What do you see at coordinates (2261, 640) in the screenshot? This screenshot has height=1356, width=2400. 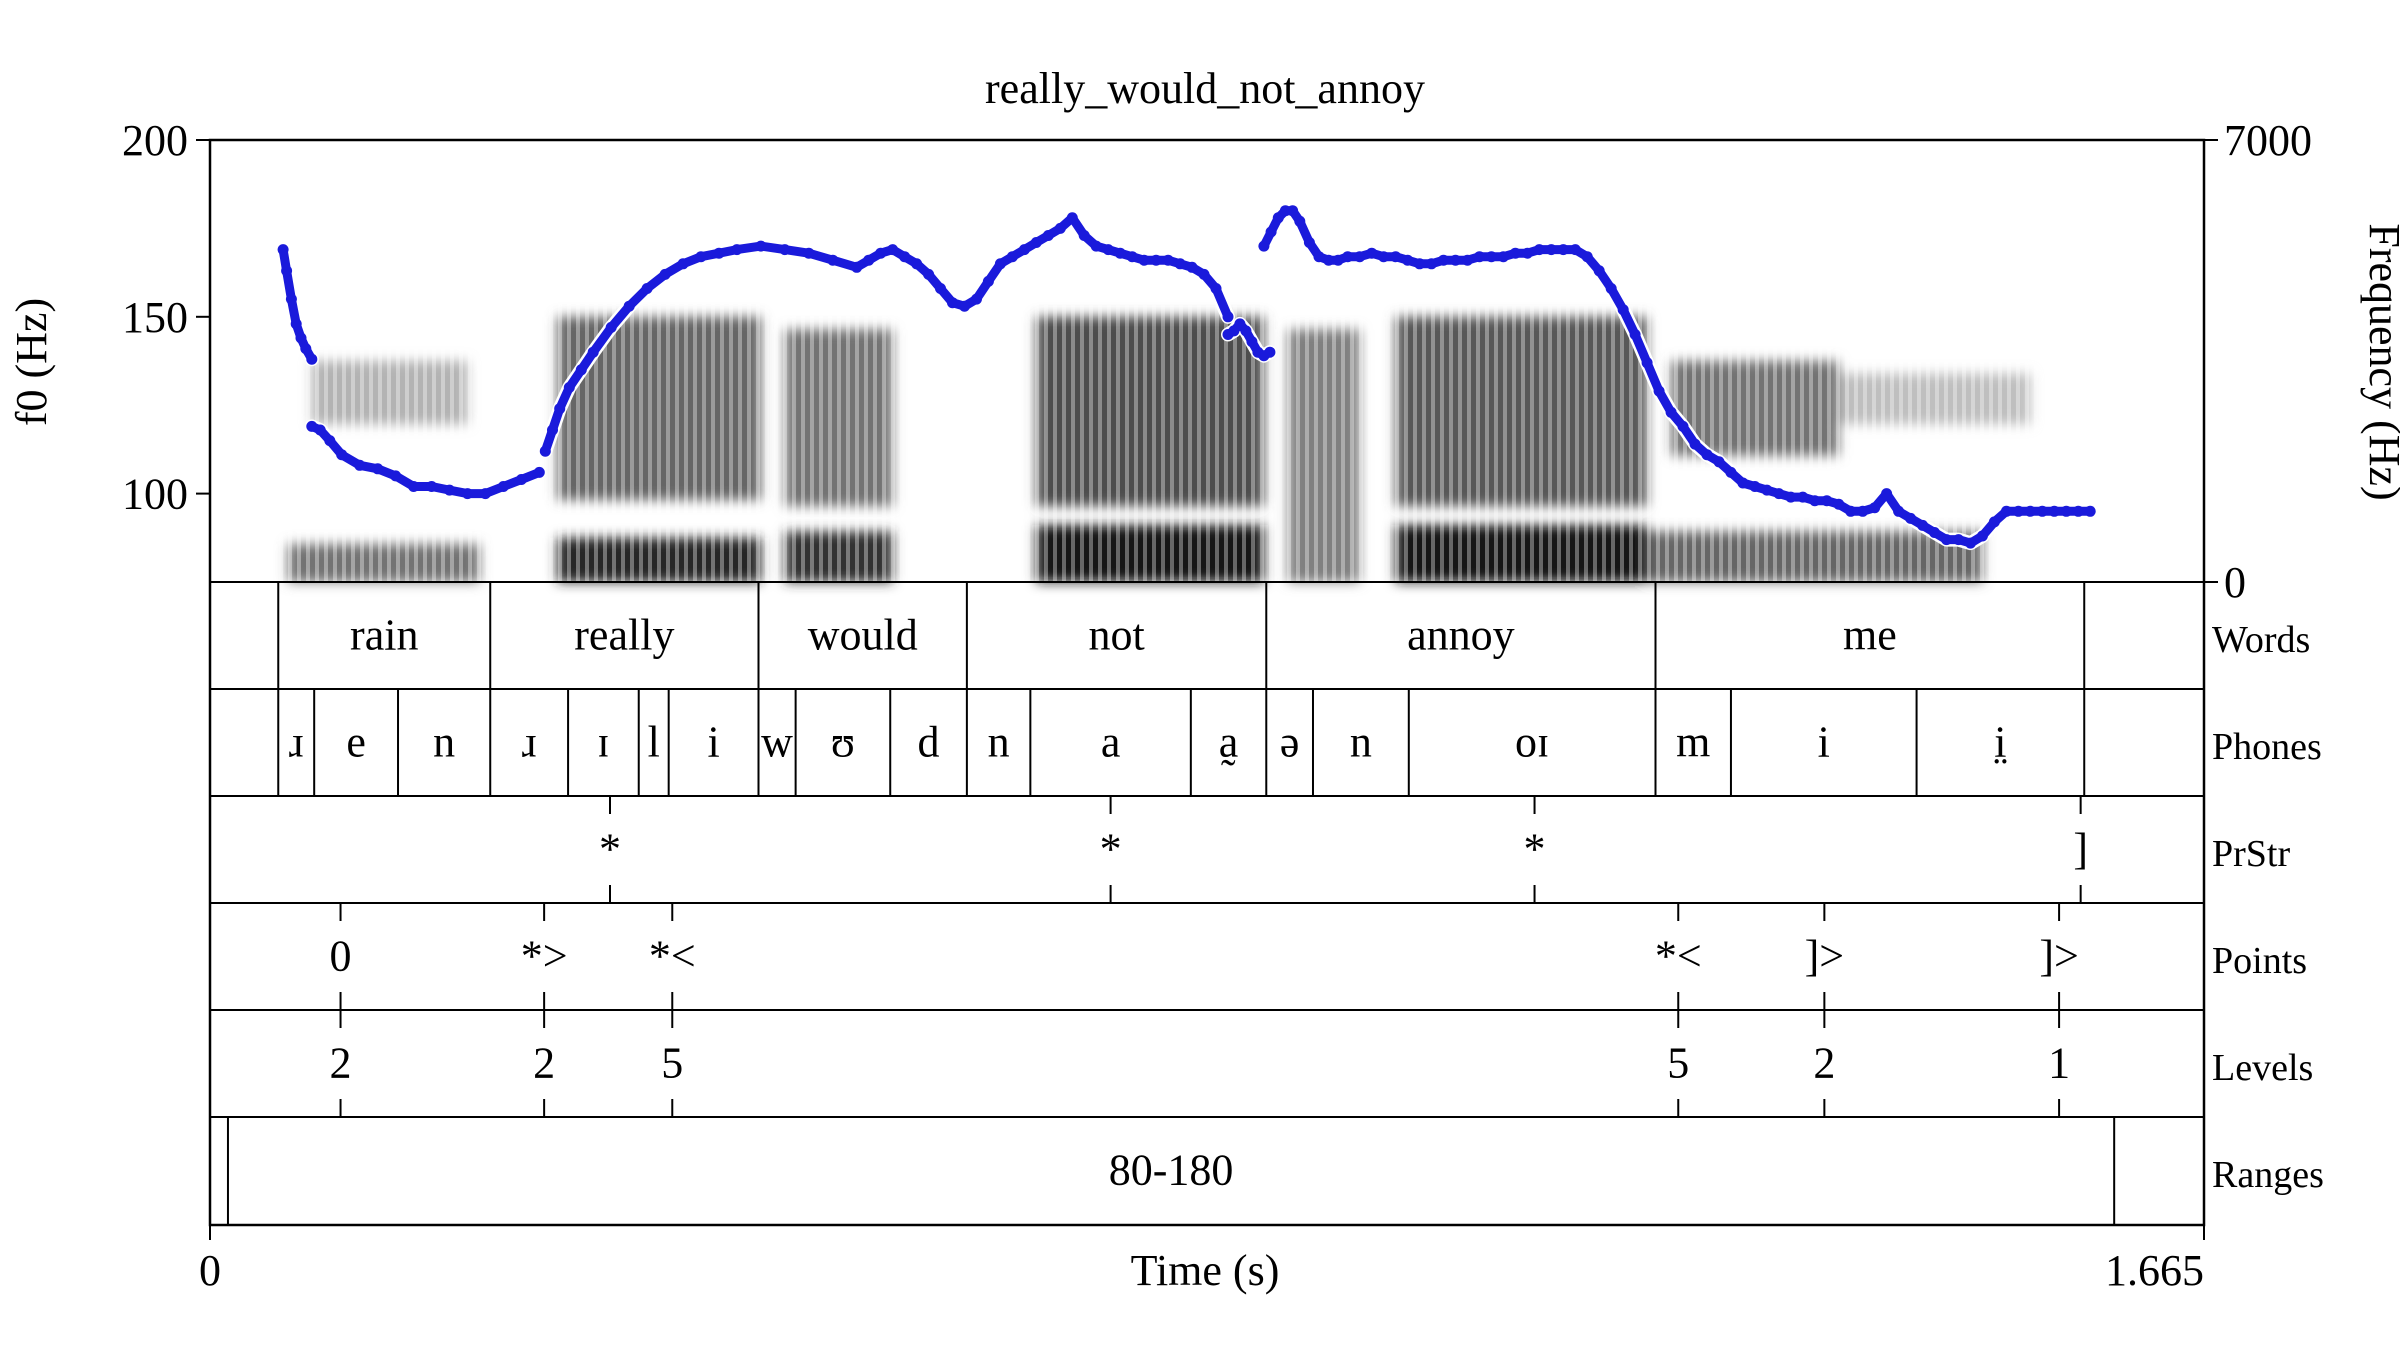 I see `tier-name: Words` at bounding box center [2261, 640].